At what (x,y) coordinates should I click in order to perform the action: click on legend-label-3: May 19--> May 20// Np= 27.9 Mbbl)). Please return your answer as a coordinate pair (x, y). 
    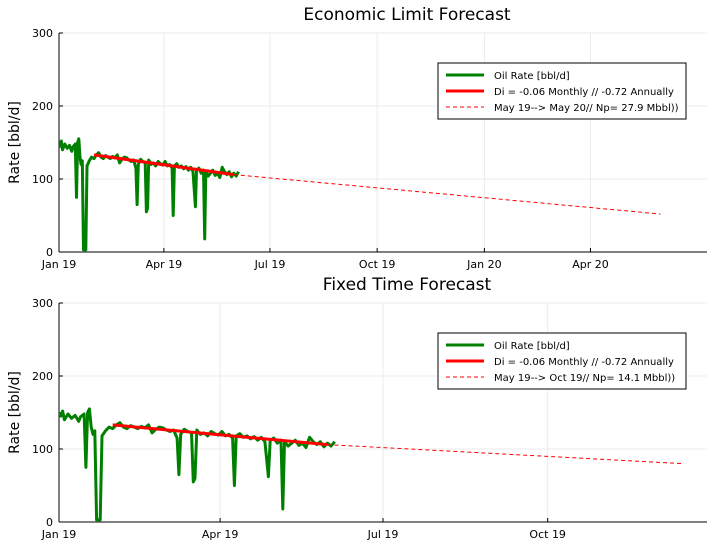
    Looking at the image, I should click on (586, 108).